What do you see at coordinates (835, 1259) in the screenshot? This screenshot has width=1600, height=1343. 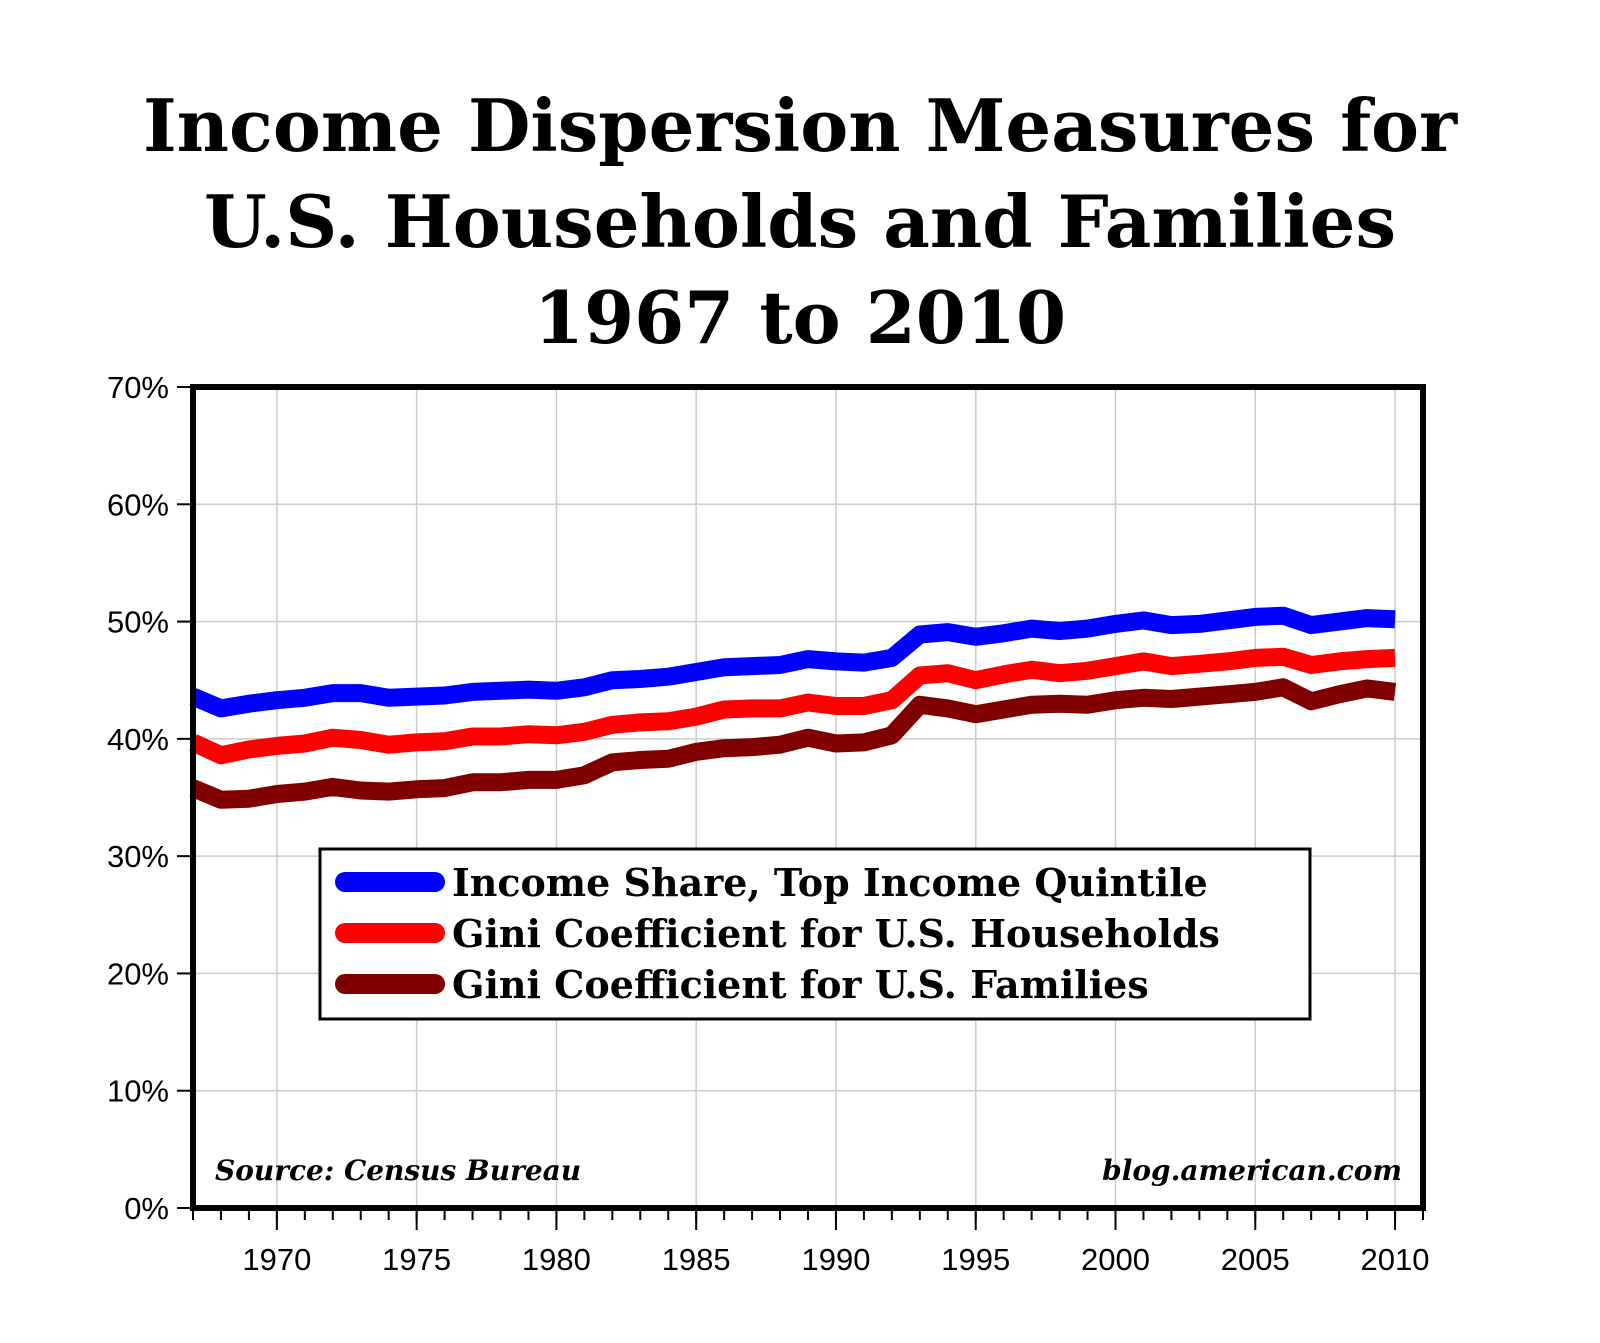 I see `x-tick-label: 1990` at bounding box center [835, 1259].